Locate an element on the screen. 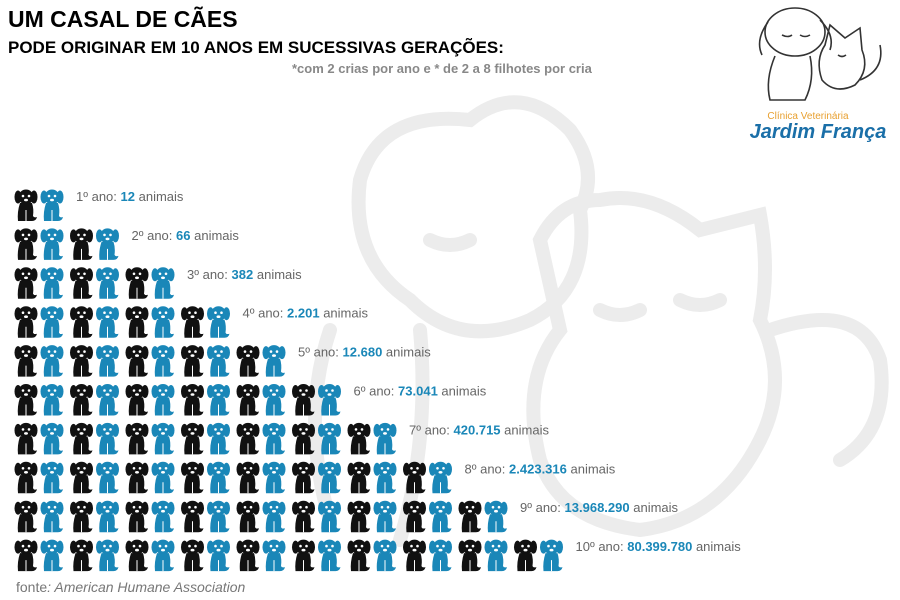 The image size is (900, 600). row-text: 9º ano: 13.968.290 animais is located at coordinates (599, 507).